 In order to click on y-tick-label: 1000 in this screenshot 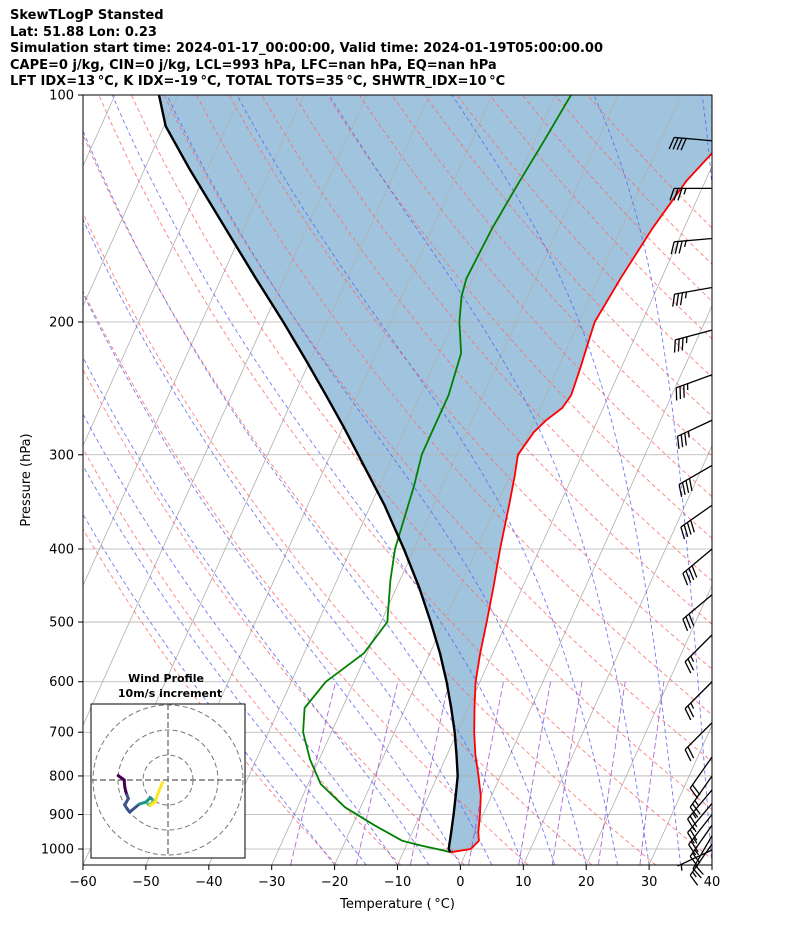, I will do `click(57, 850)`.